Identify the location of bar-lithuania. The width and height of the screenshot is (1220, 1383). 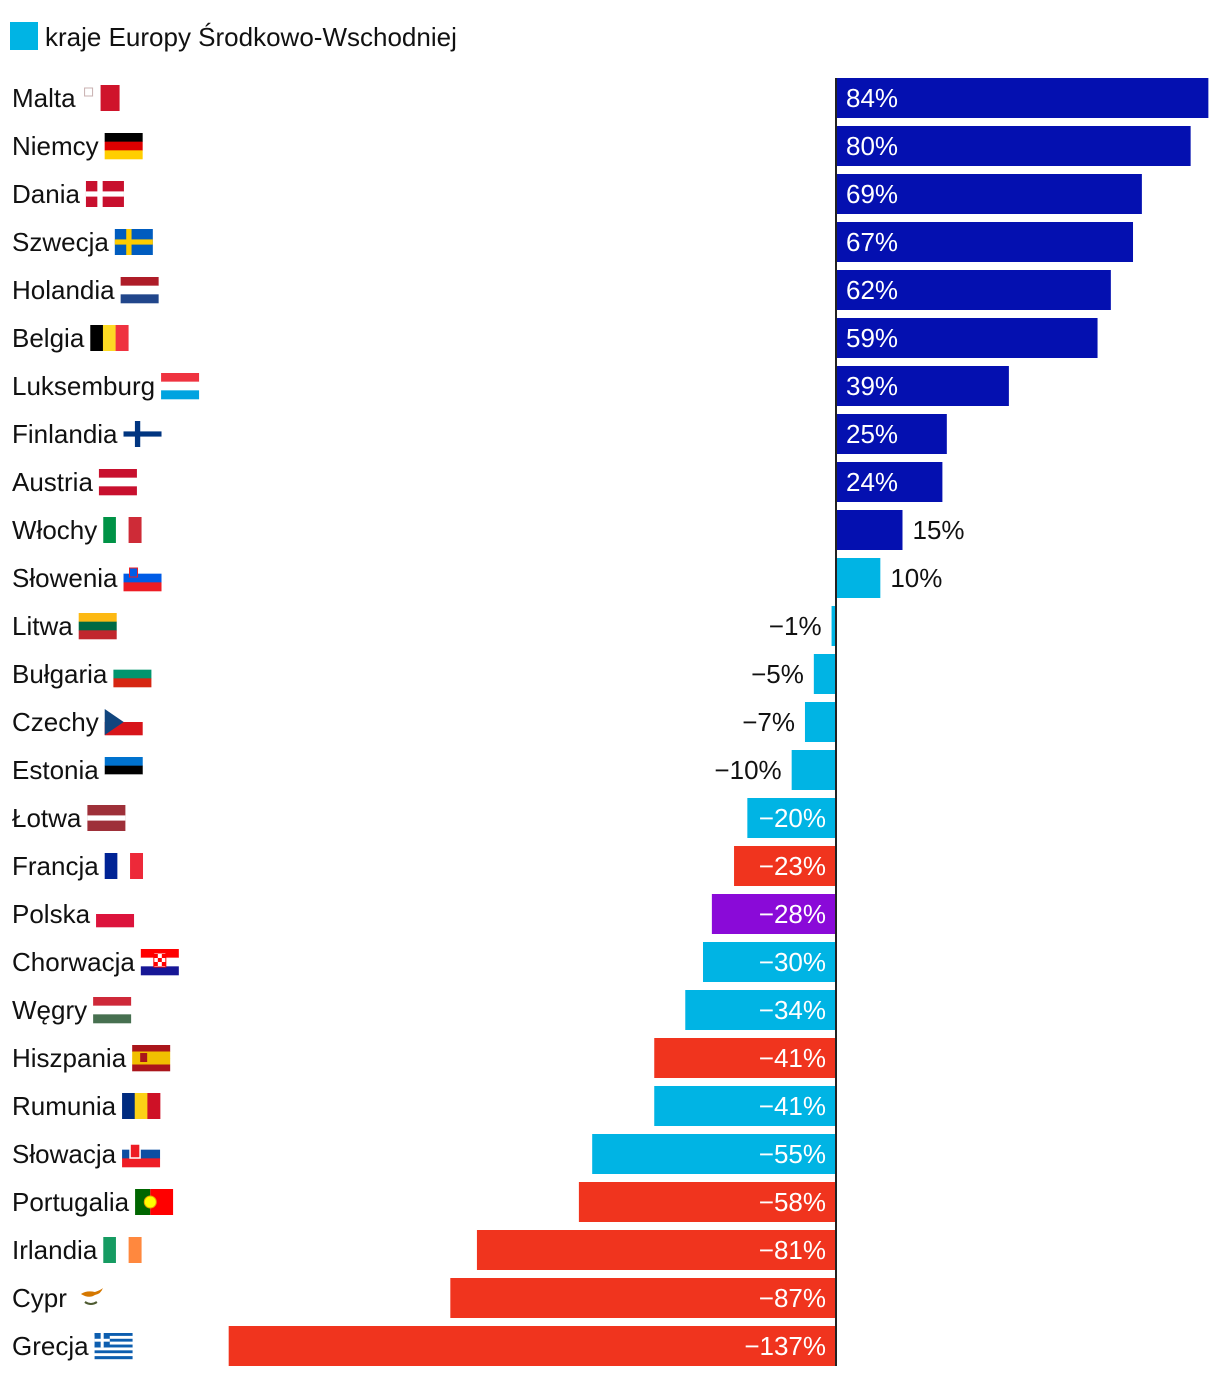
(833, 626).